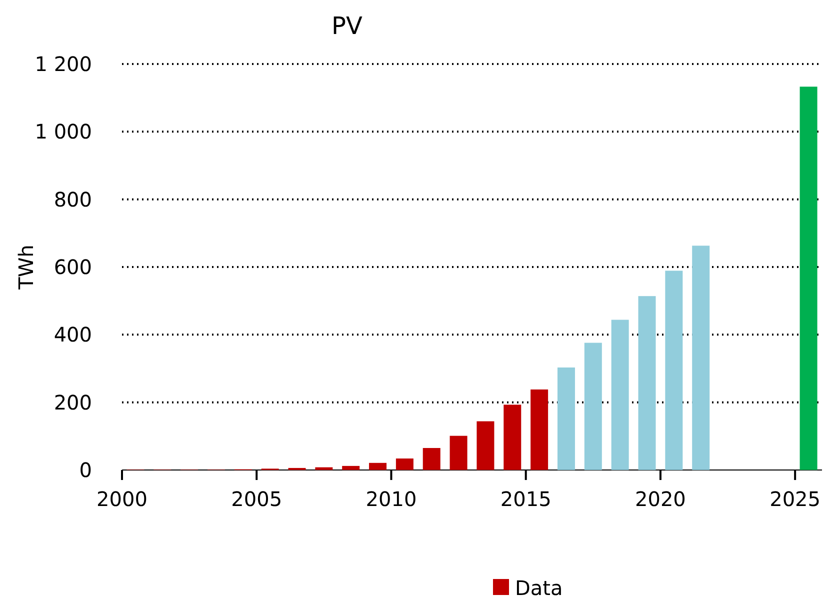  What do you see at coordinates (256, 499) in the screenshot?
I see `x-tick-label: 2005` at bounding box center [256, 499].